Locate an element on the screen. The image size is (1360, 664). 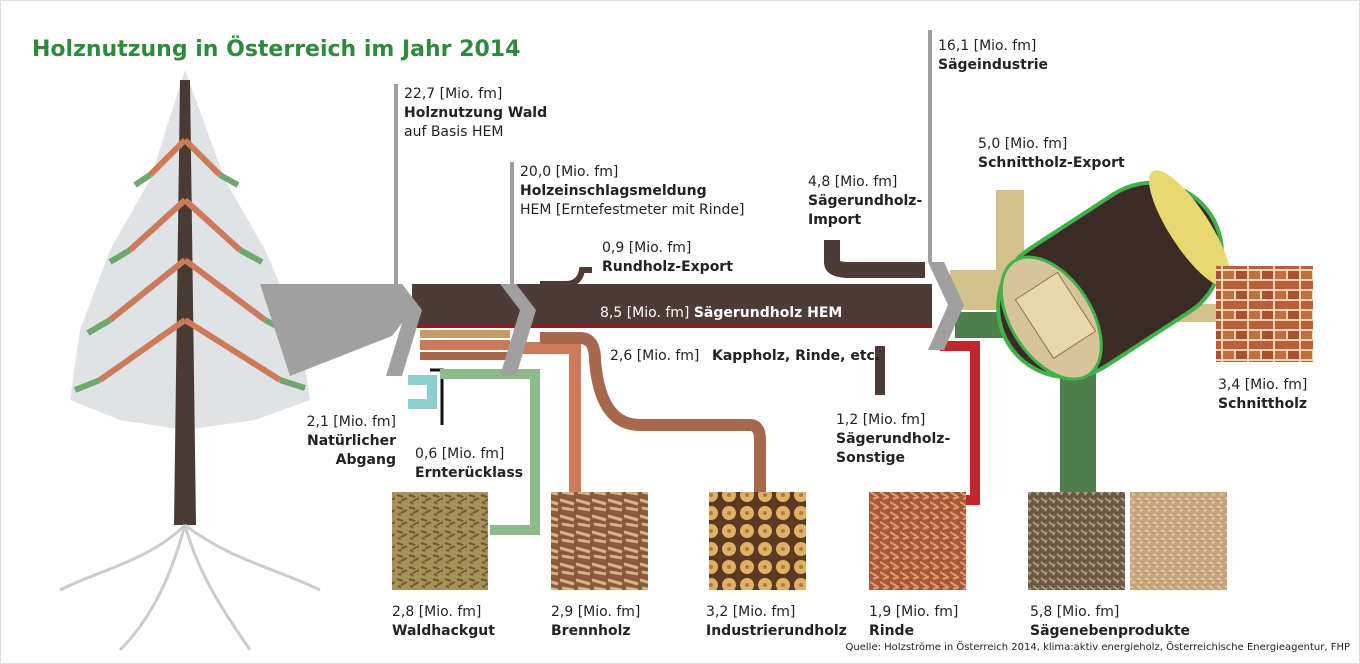
amount: 16,1 [Mio. fm] is located at coordinates (987, 46).